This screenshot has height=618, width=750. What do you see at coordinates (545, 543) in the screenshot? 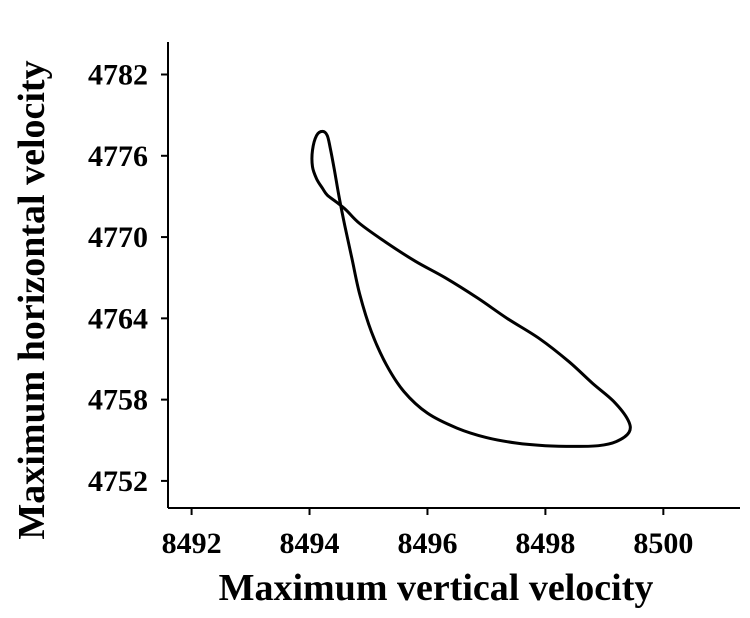
I see `x-tick-label: 8498` at bounding box center [545, 543].